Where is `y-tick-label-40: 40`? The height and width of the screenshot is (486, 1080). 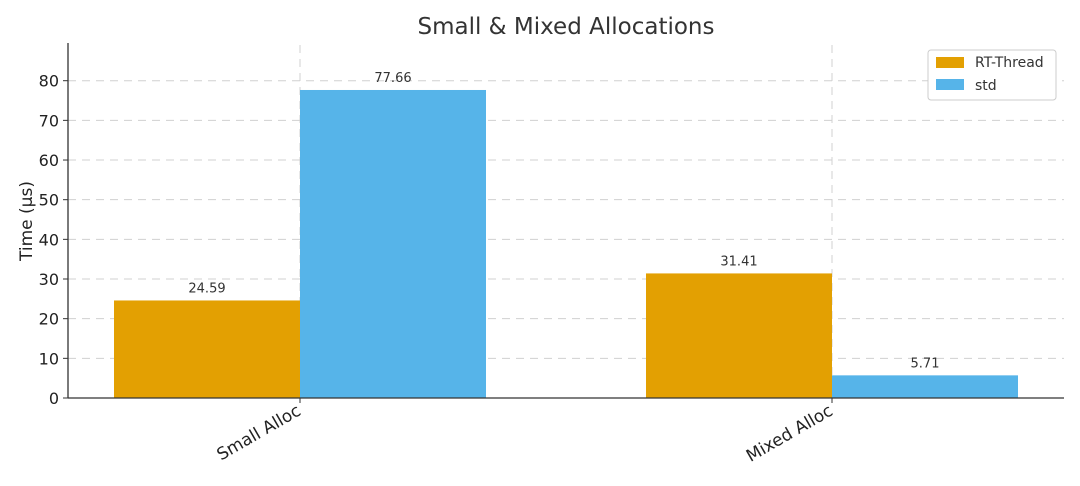
y-tick-label-40: 40 is located at coordinates (49, 239).